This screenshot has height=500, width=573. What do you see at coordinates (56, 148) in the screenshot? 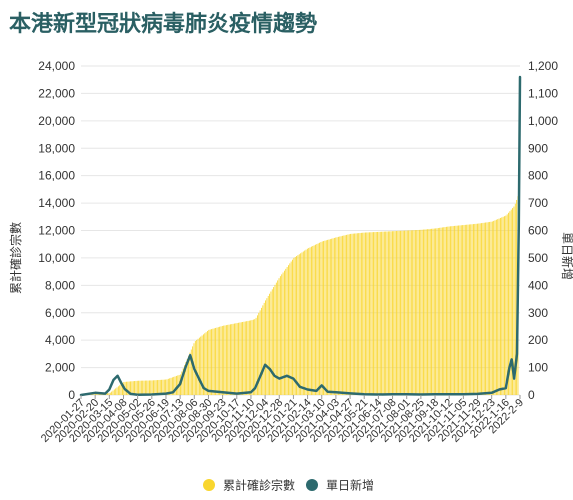
I see `left-tick-label: 18,000` at bounding box center [56, 148].